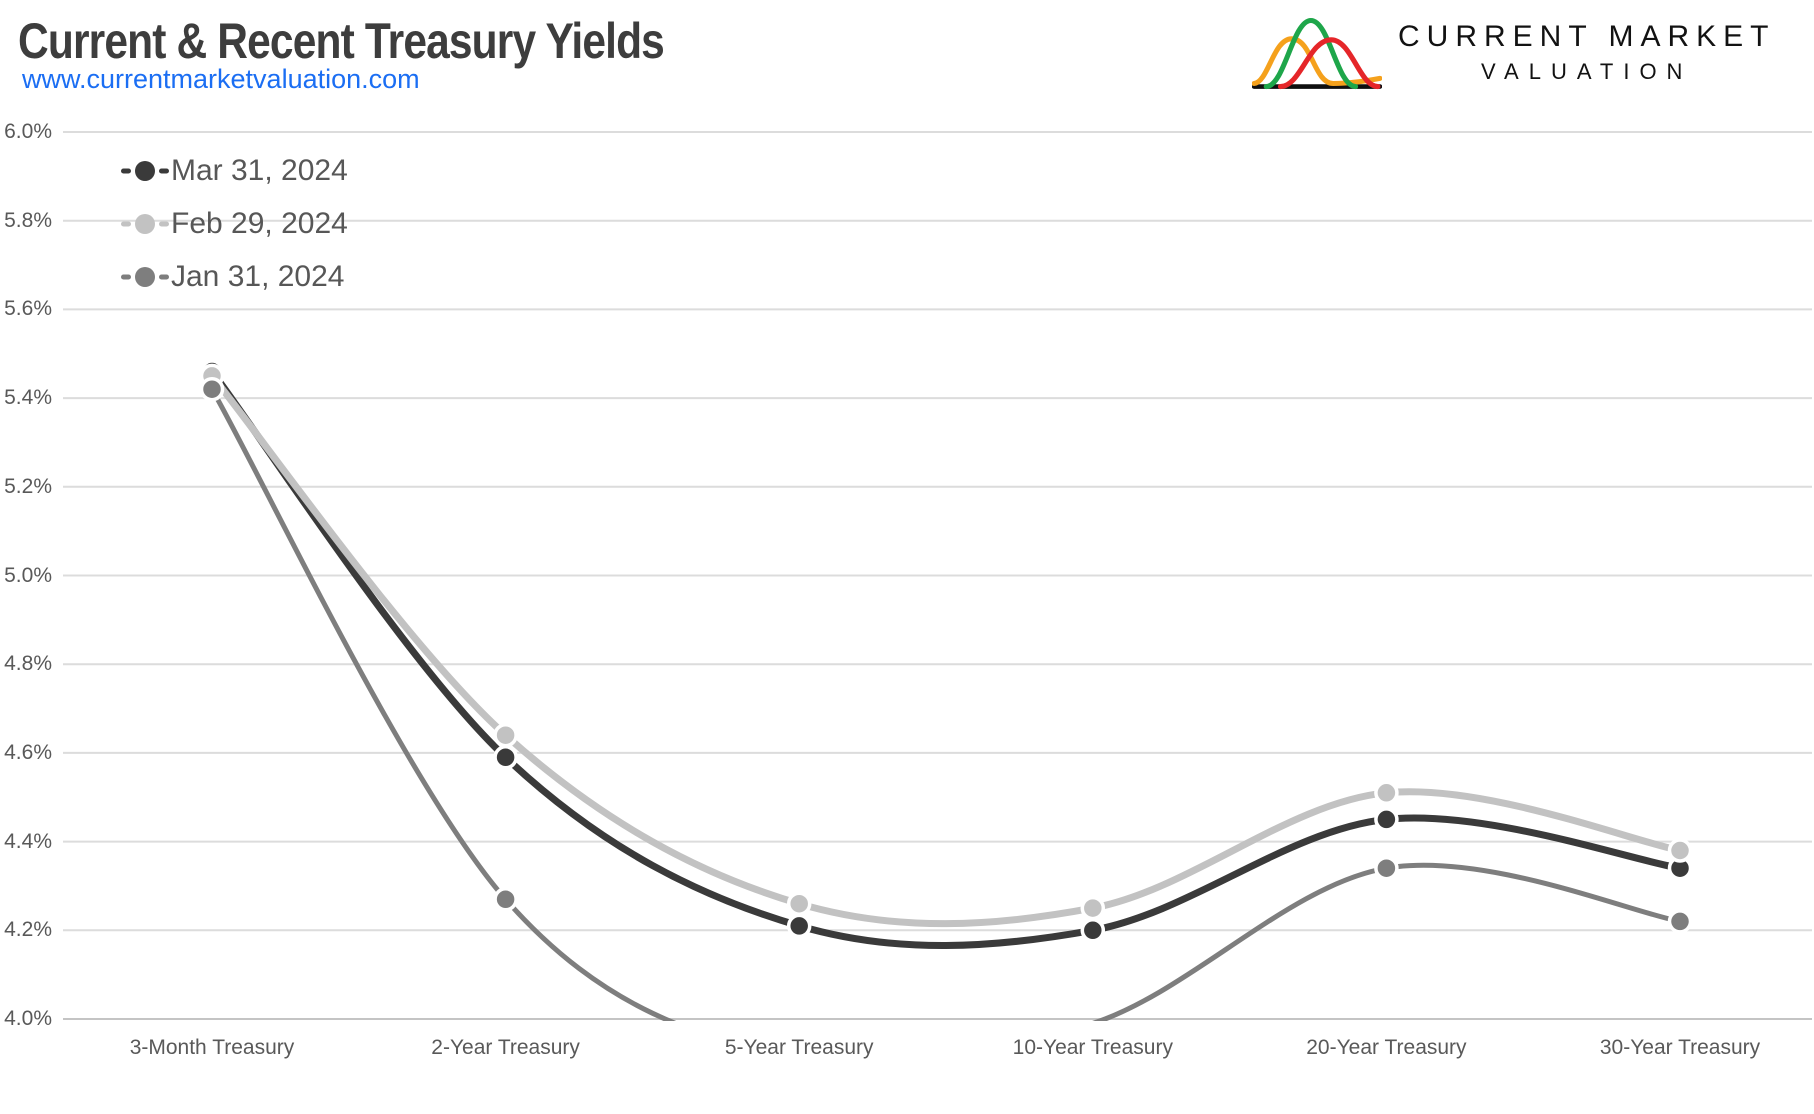 The height and width of the screenshot is (1114, 1814). I want to click on y-axis-label: 4.8%, so click(28, 664).